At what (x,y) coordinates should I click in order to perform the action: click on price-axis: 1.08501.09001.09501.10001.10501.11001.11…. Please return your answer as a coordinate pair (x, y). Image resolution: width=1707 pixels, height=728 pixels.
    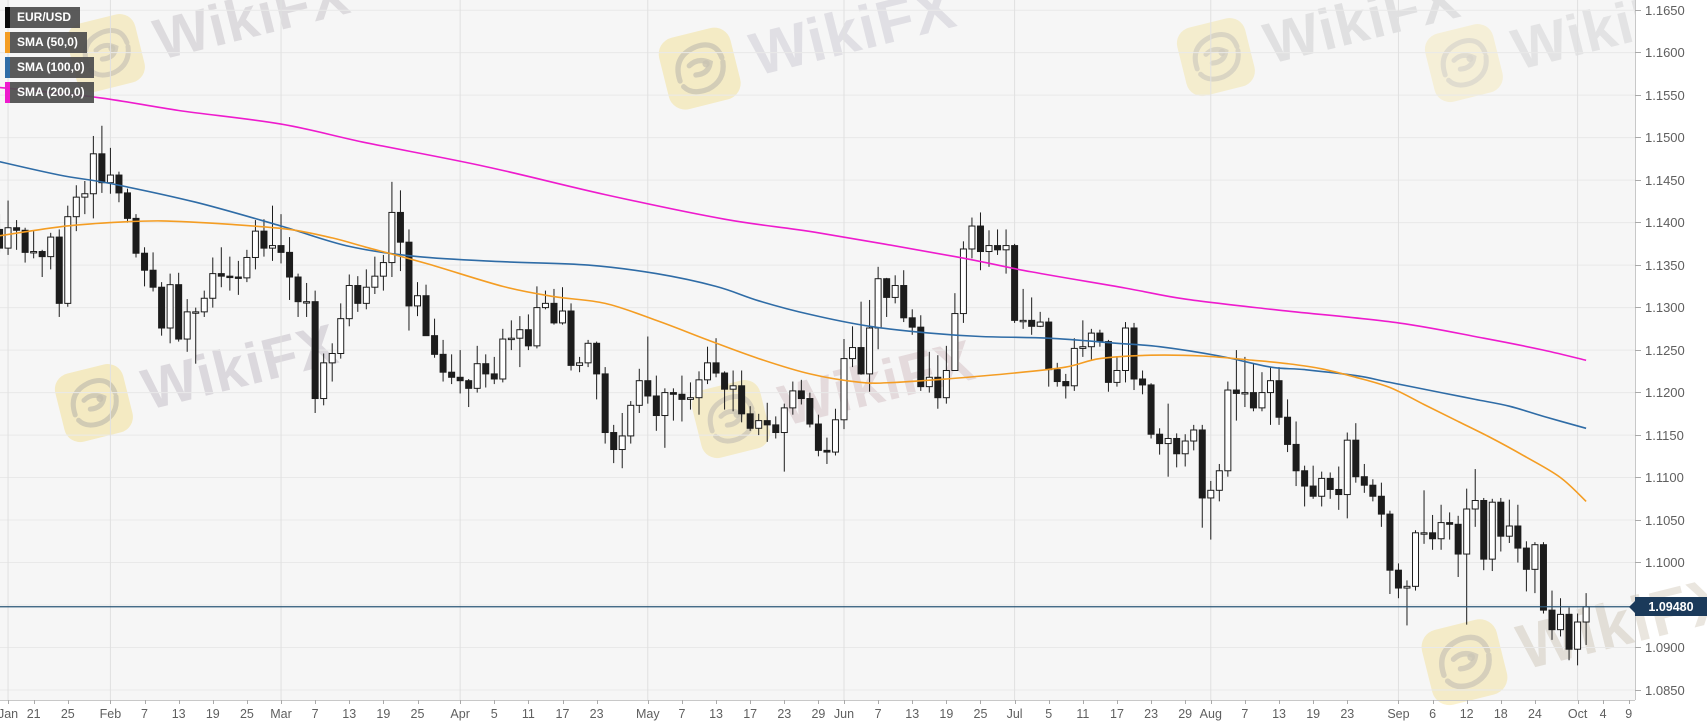
    Looking at the image, I should click on (1671, 350).